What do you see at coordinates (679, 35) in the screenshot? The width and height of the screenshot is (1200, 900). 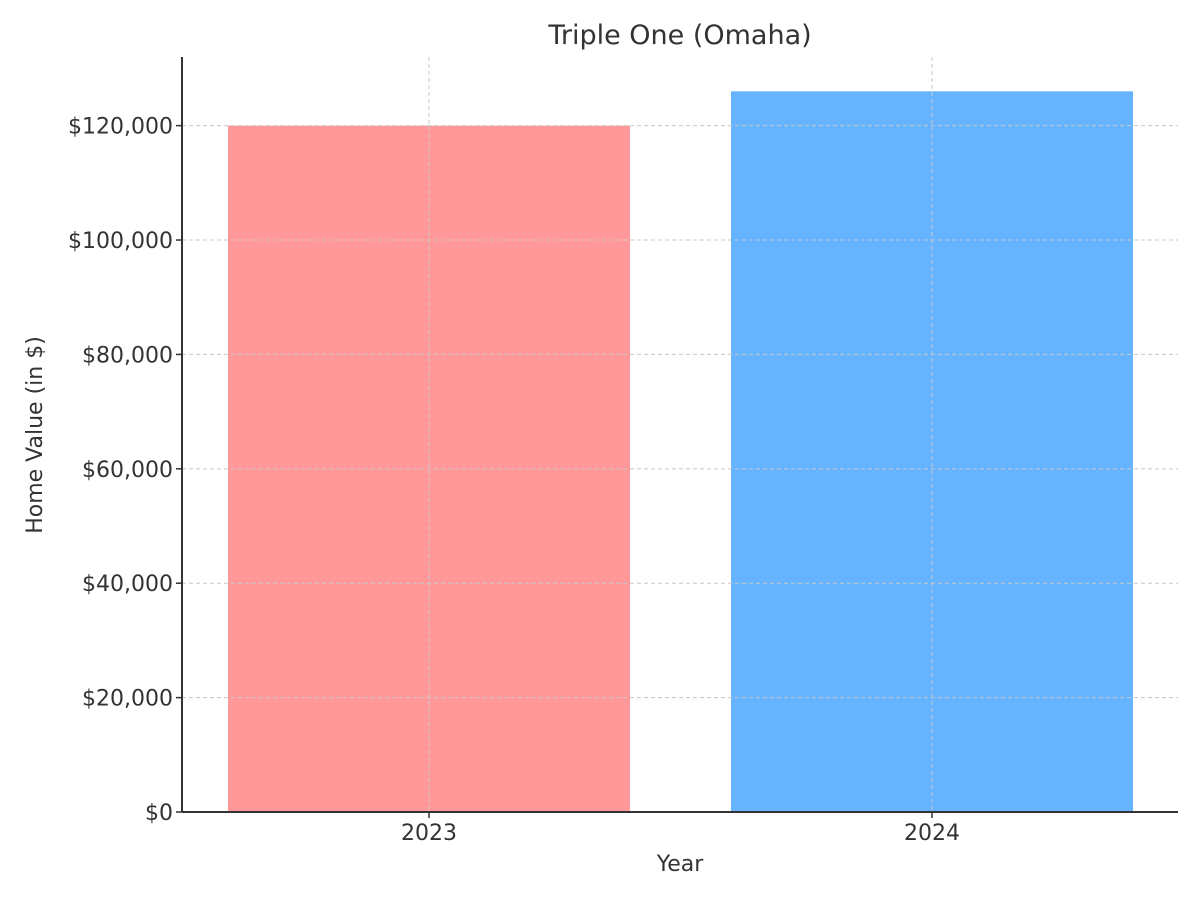 I see `chart-title: Triple One (Omaha)` at bounding box center [679, 35].